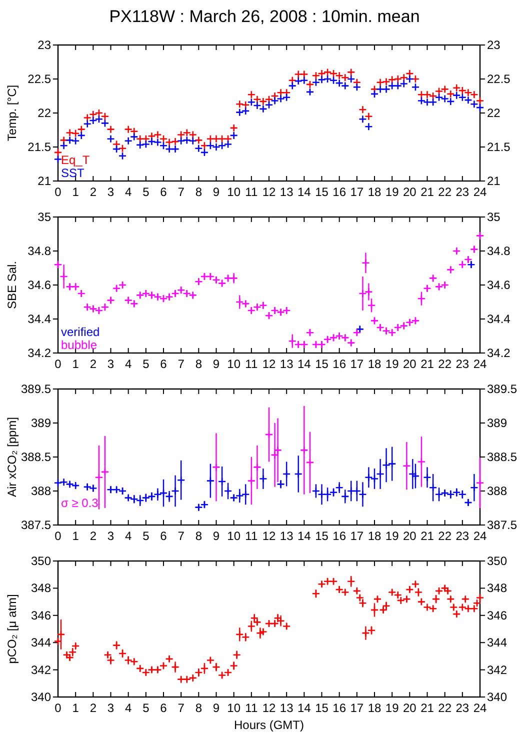  I want to click on y-tick-label: 389.5, so click(36, 389).